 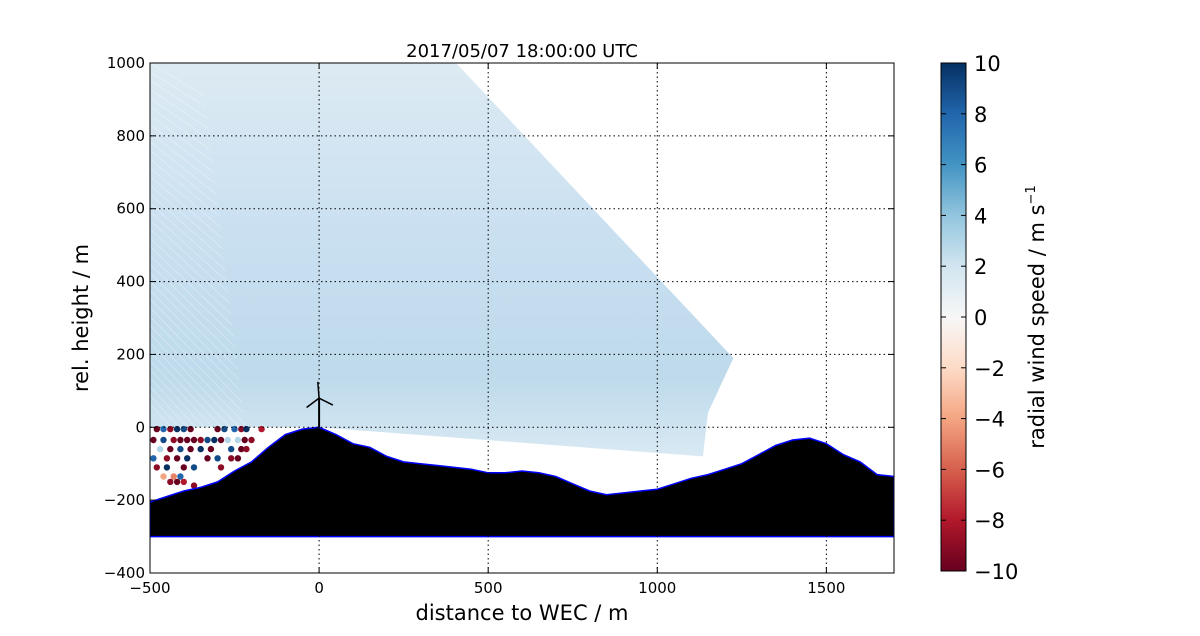 I want to click on x-tick-label: 1000, so click(x=657, y=588).